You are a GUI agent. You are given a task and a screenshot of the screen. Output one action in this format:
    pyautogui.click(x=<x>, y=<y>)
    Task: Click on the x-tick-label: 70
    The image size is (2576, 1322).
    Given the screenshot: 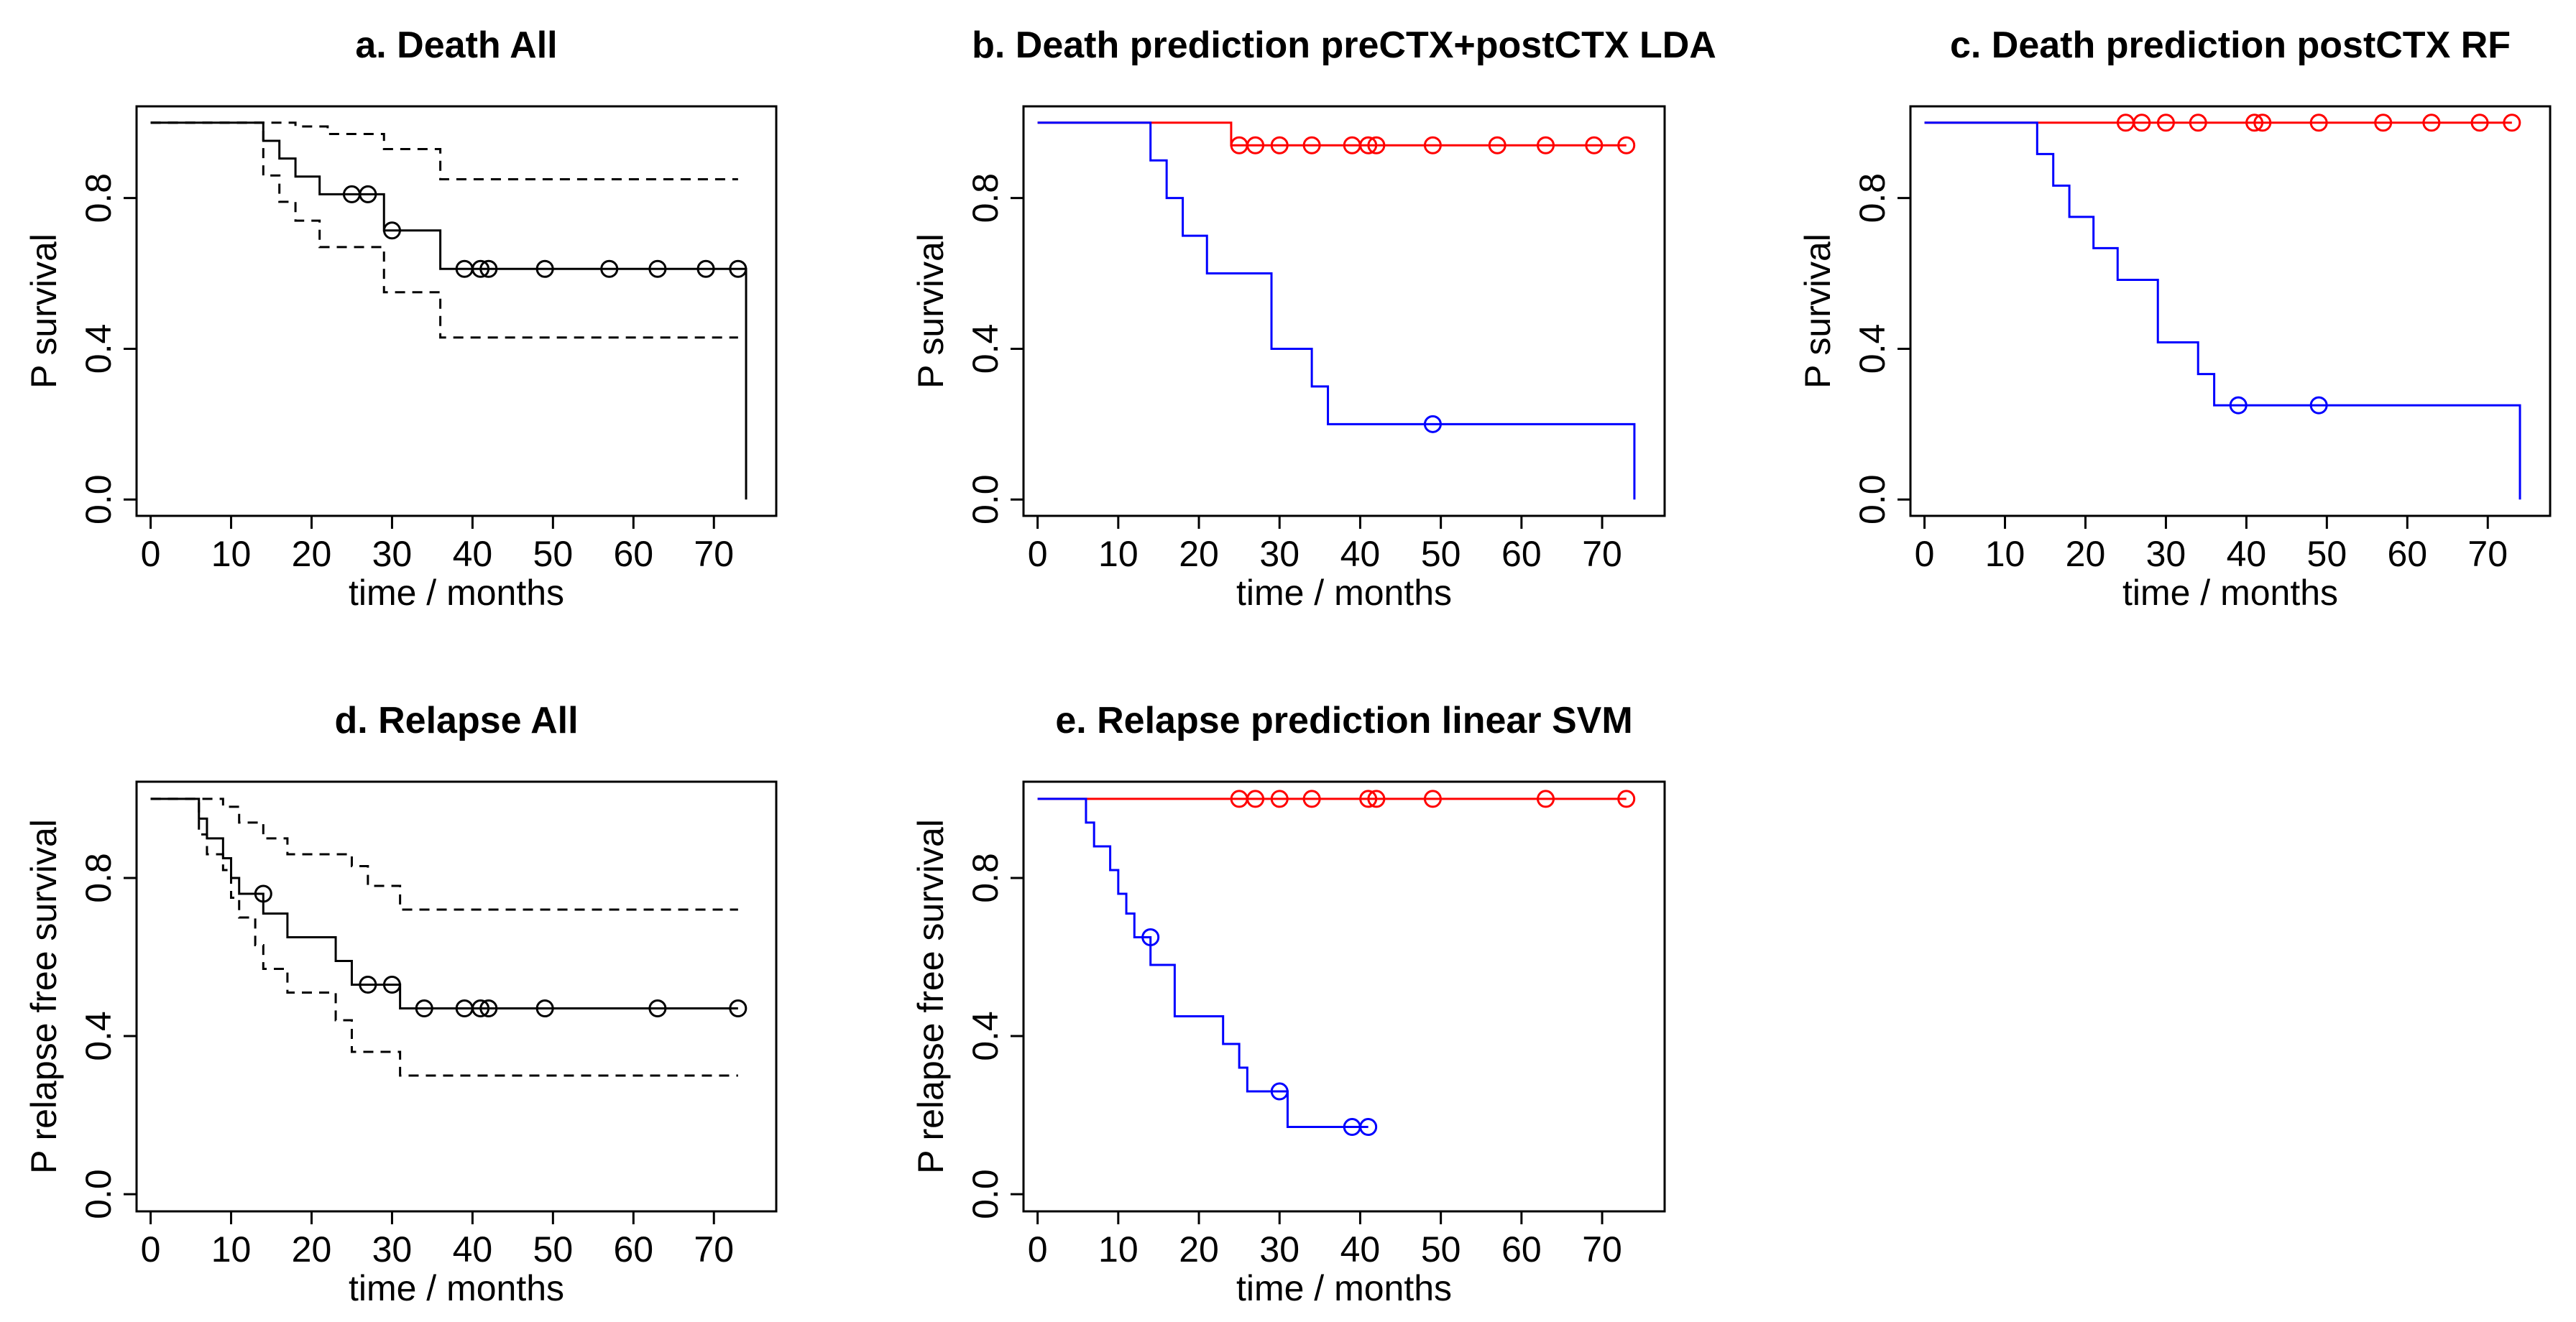 What is the action you would take?
    pyautogui.click(x=714, y=1250)
    